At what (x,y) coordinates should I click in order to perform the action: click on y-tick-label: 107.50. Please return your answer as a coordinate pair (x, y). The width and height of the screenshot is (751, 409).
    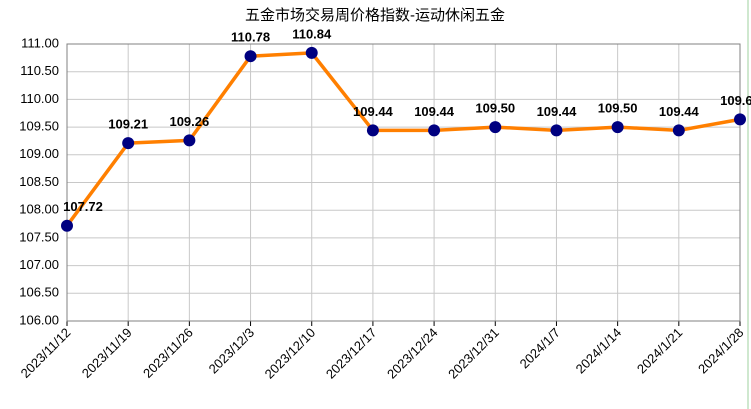
    Looking at the image, I should click on (39, 236).